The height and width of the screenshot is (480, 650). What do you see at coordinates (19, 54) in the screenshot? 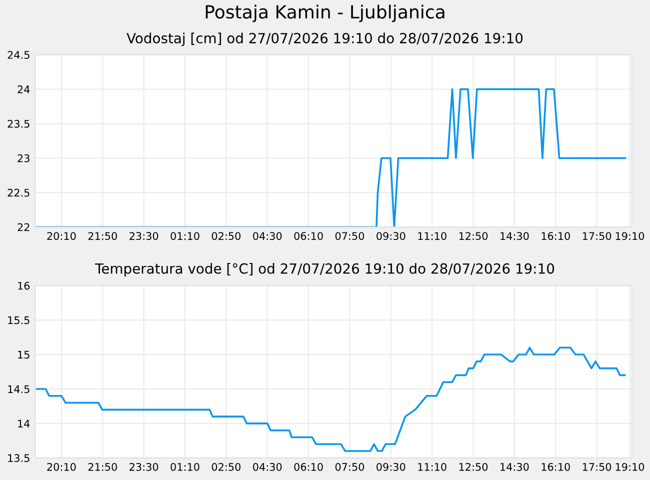
I see `y-tick-label: 24.5` at bounding box center [19, 54].